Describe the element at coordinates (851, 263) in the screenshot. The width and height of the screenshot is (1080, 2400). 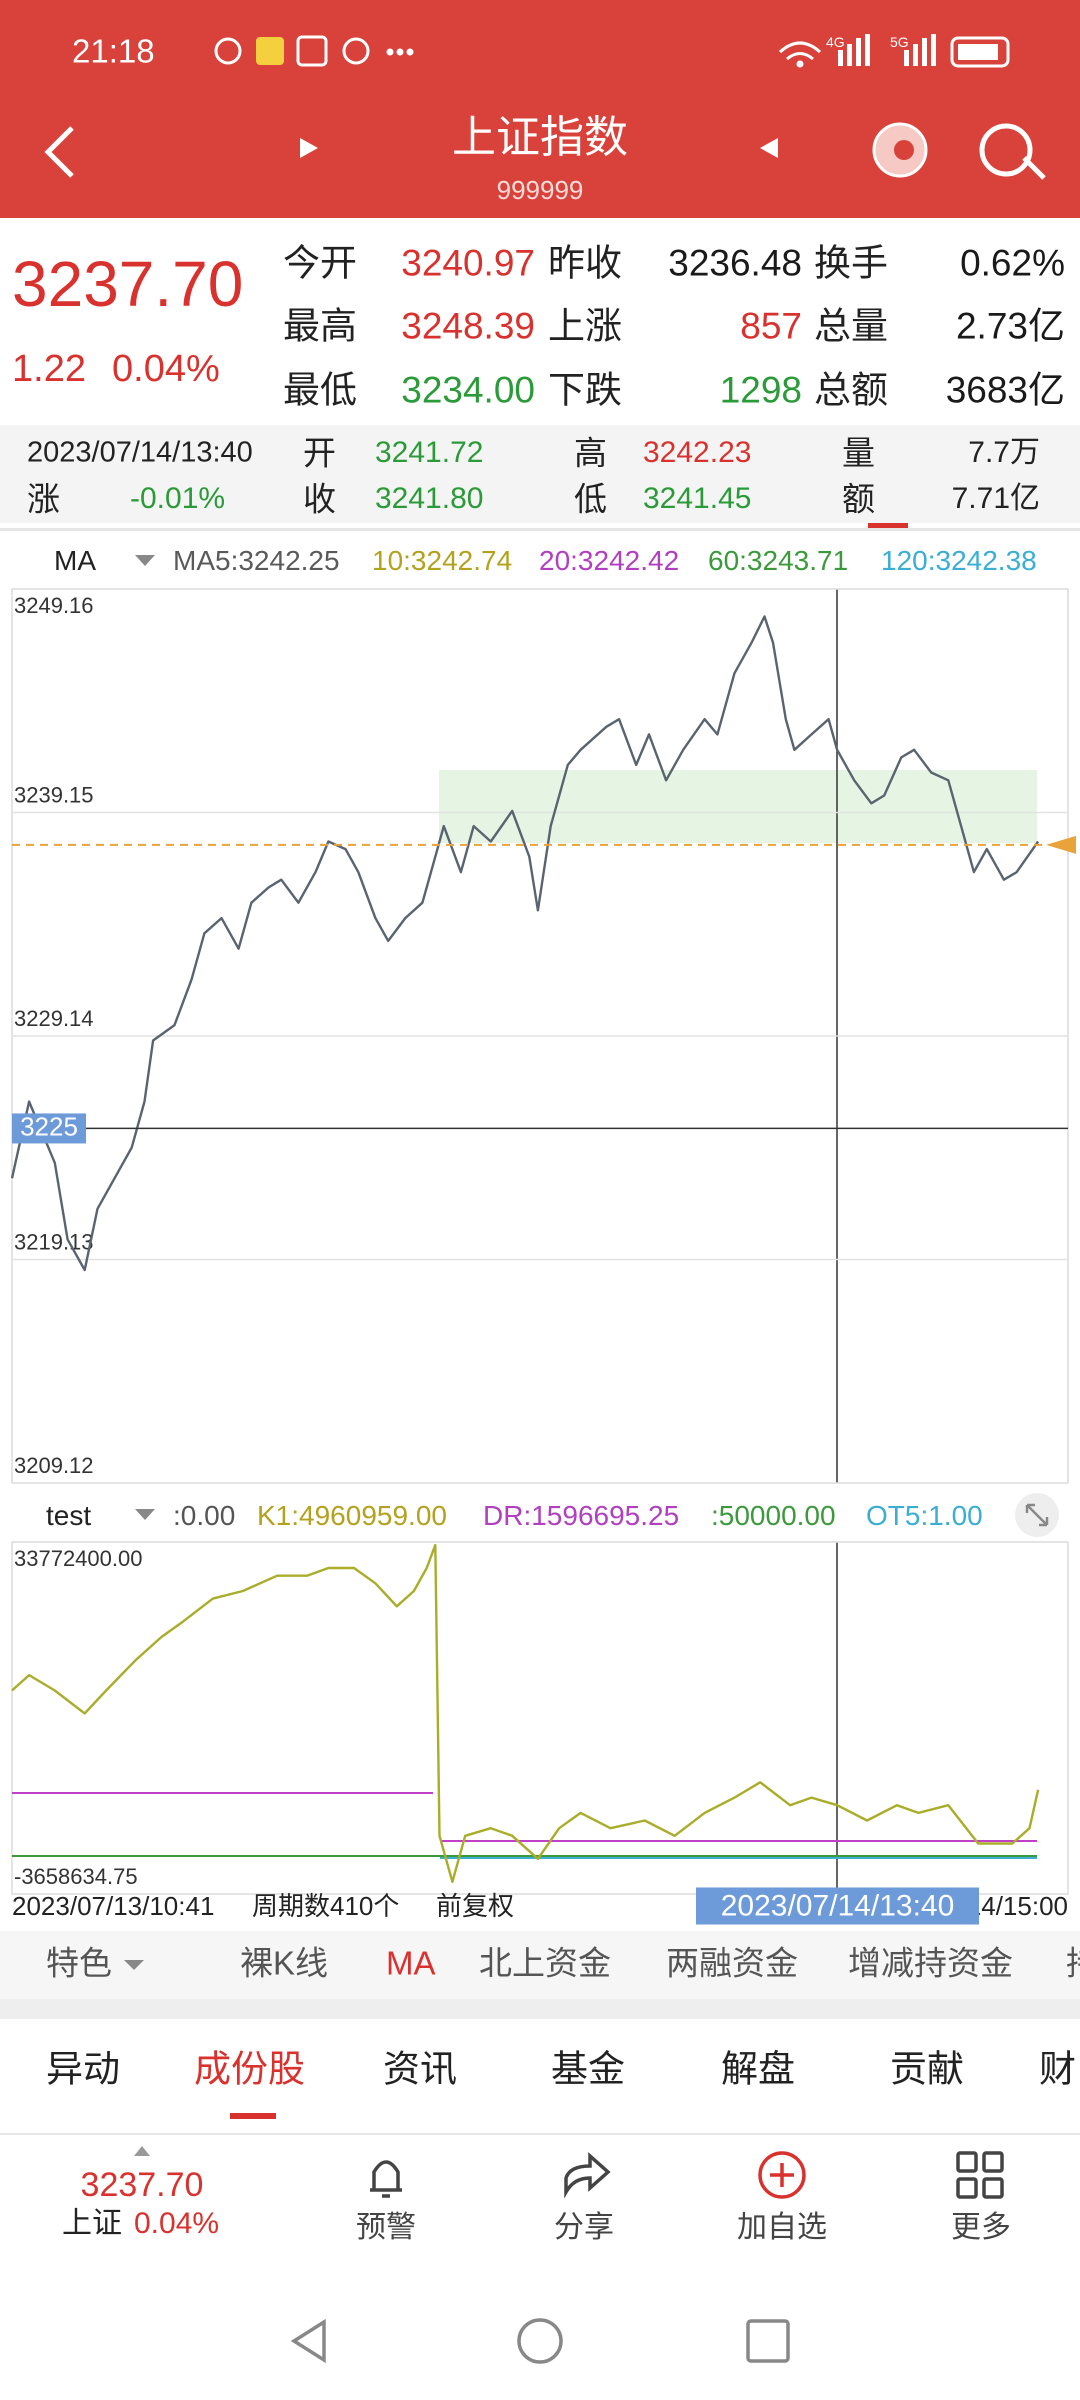
I see `stat-label: 换手` at that location.